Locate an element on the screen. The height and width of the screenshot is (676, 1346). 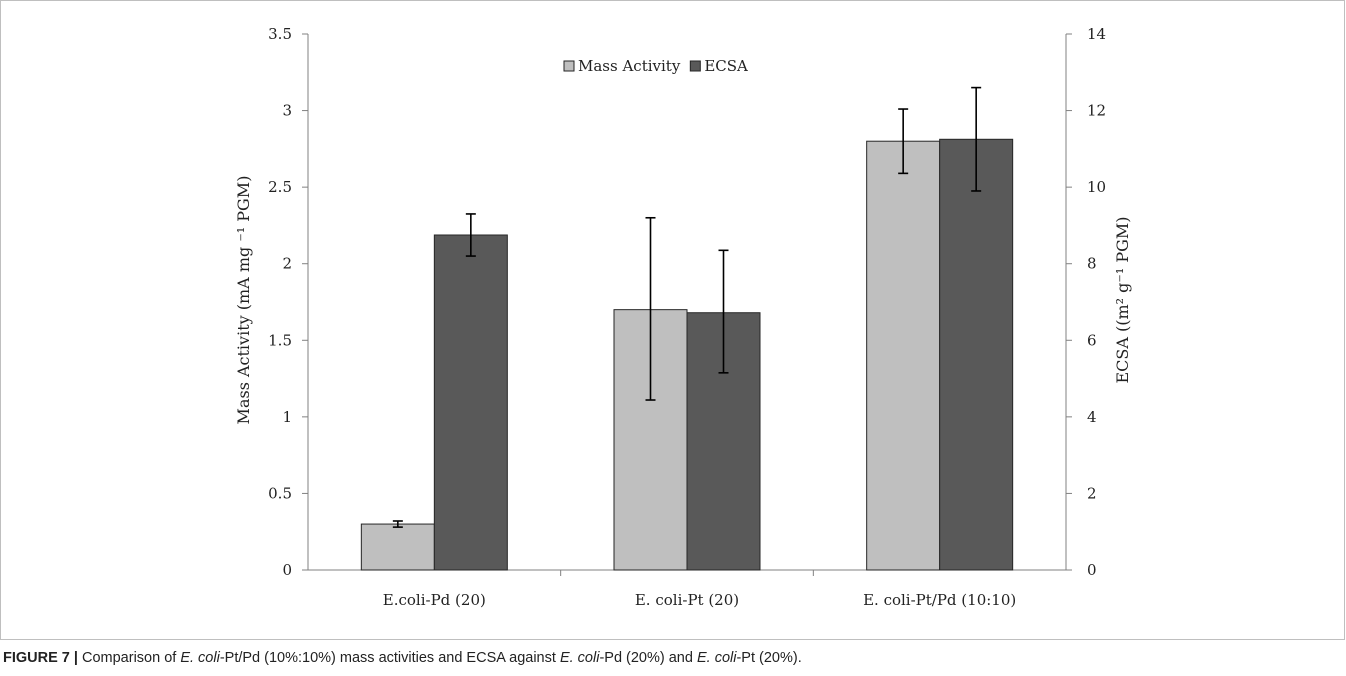
legend-swatch-ecsa is located at coordinates (695, 66).